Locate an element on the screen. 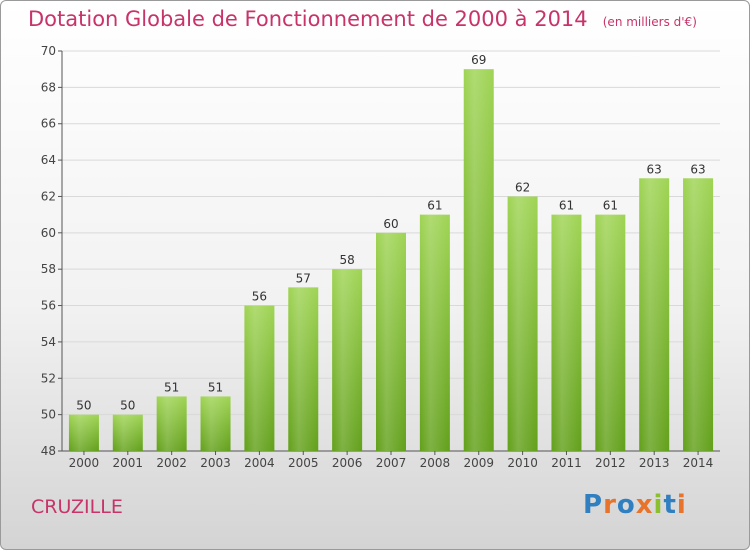 The width and height of the screenshot is (750, 550). value-label-2009: 69 is located at coordinates (478, 60).